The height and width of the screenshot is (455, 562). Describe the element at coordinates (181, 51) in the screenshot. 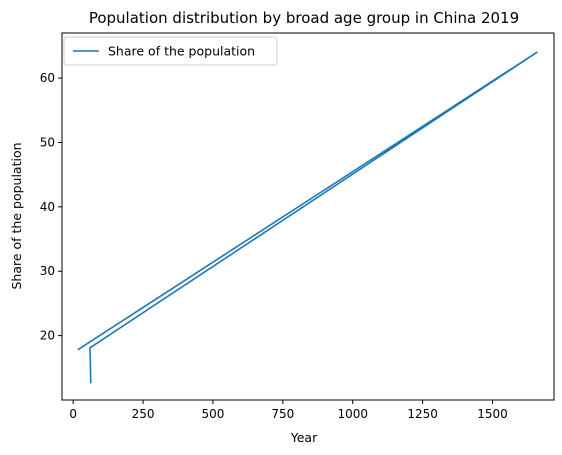

I see `legend-label: Share of the population` at that location.